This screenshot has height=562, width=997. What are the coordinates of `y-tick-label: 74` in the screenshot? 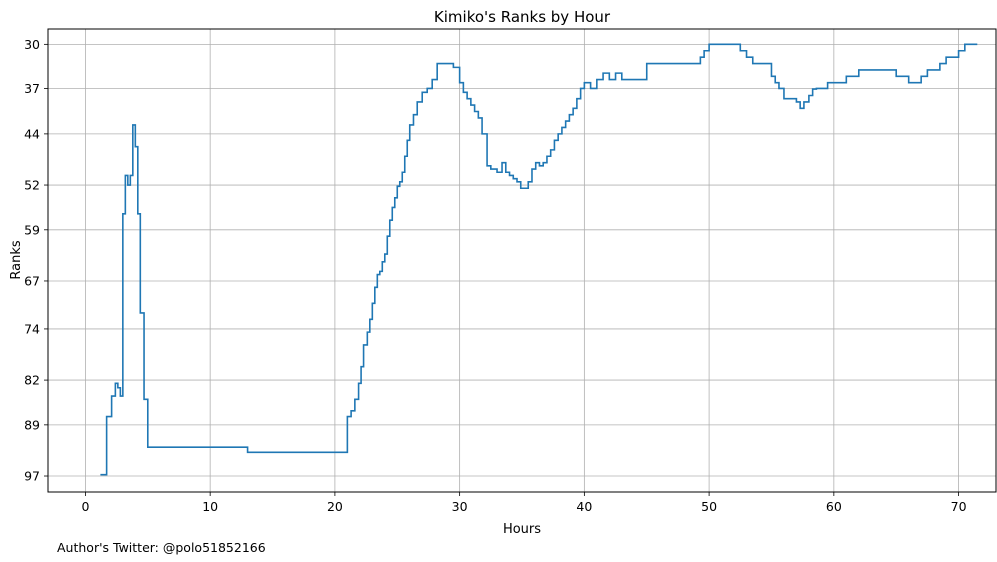 It's located at (32, 328).